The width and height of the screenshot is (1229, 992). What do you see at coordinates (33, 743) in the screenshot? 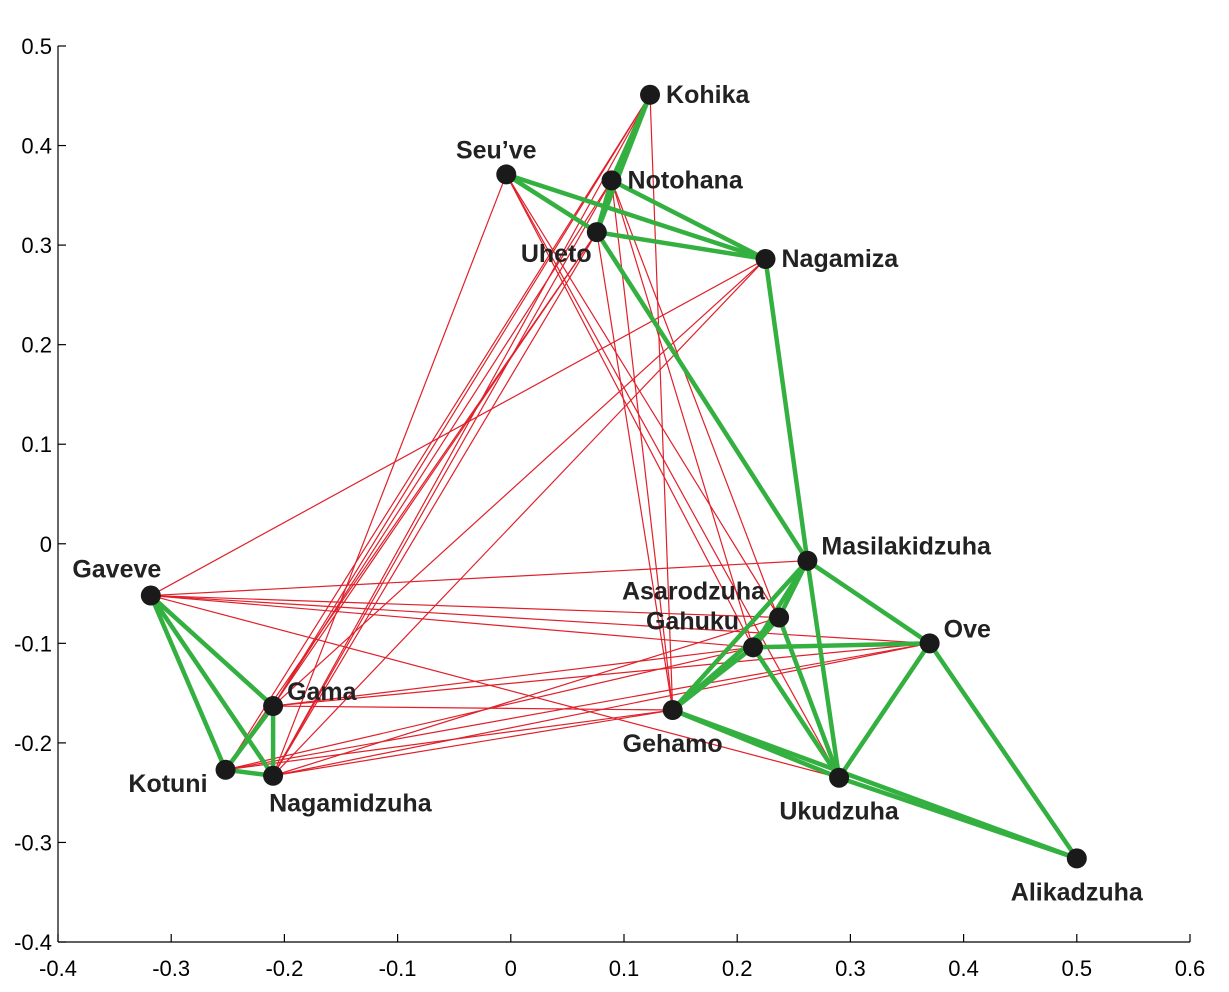
I see `y-tick-label: -0.2` at bounding box center [33, 743].